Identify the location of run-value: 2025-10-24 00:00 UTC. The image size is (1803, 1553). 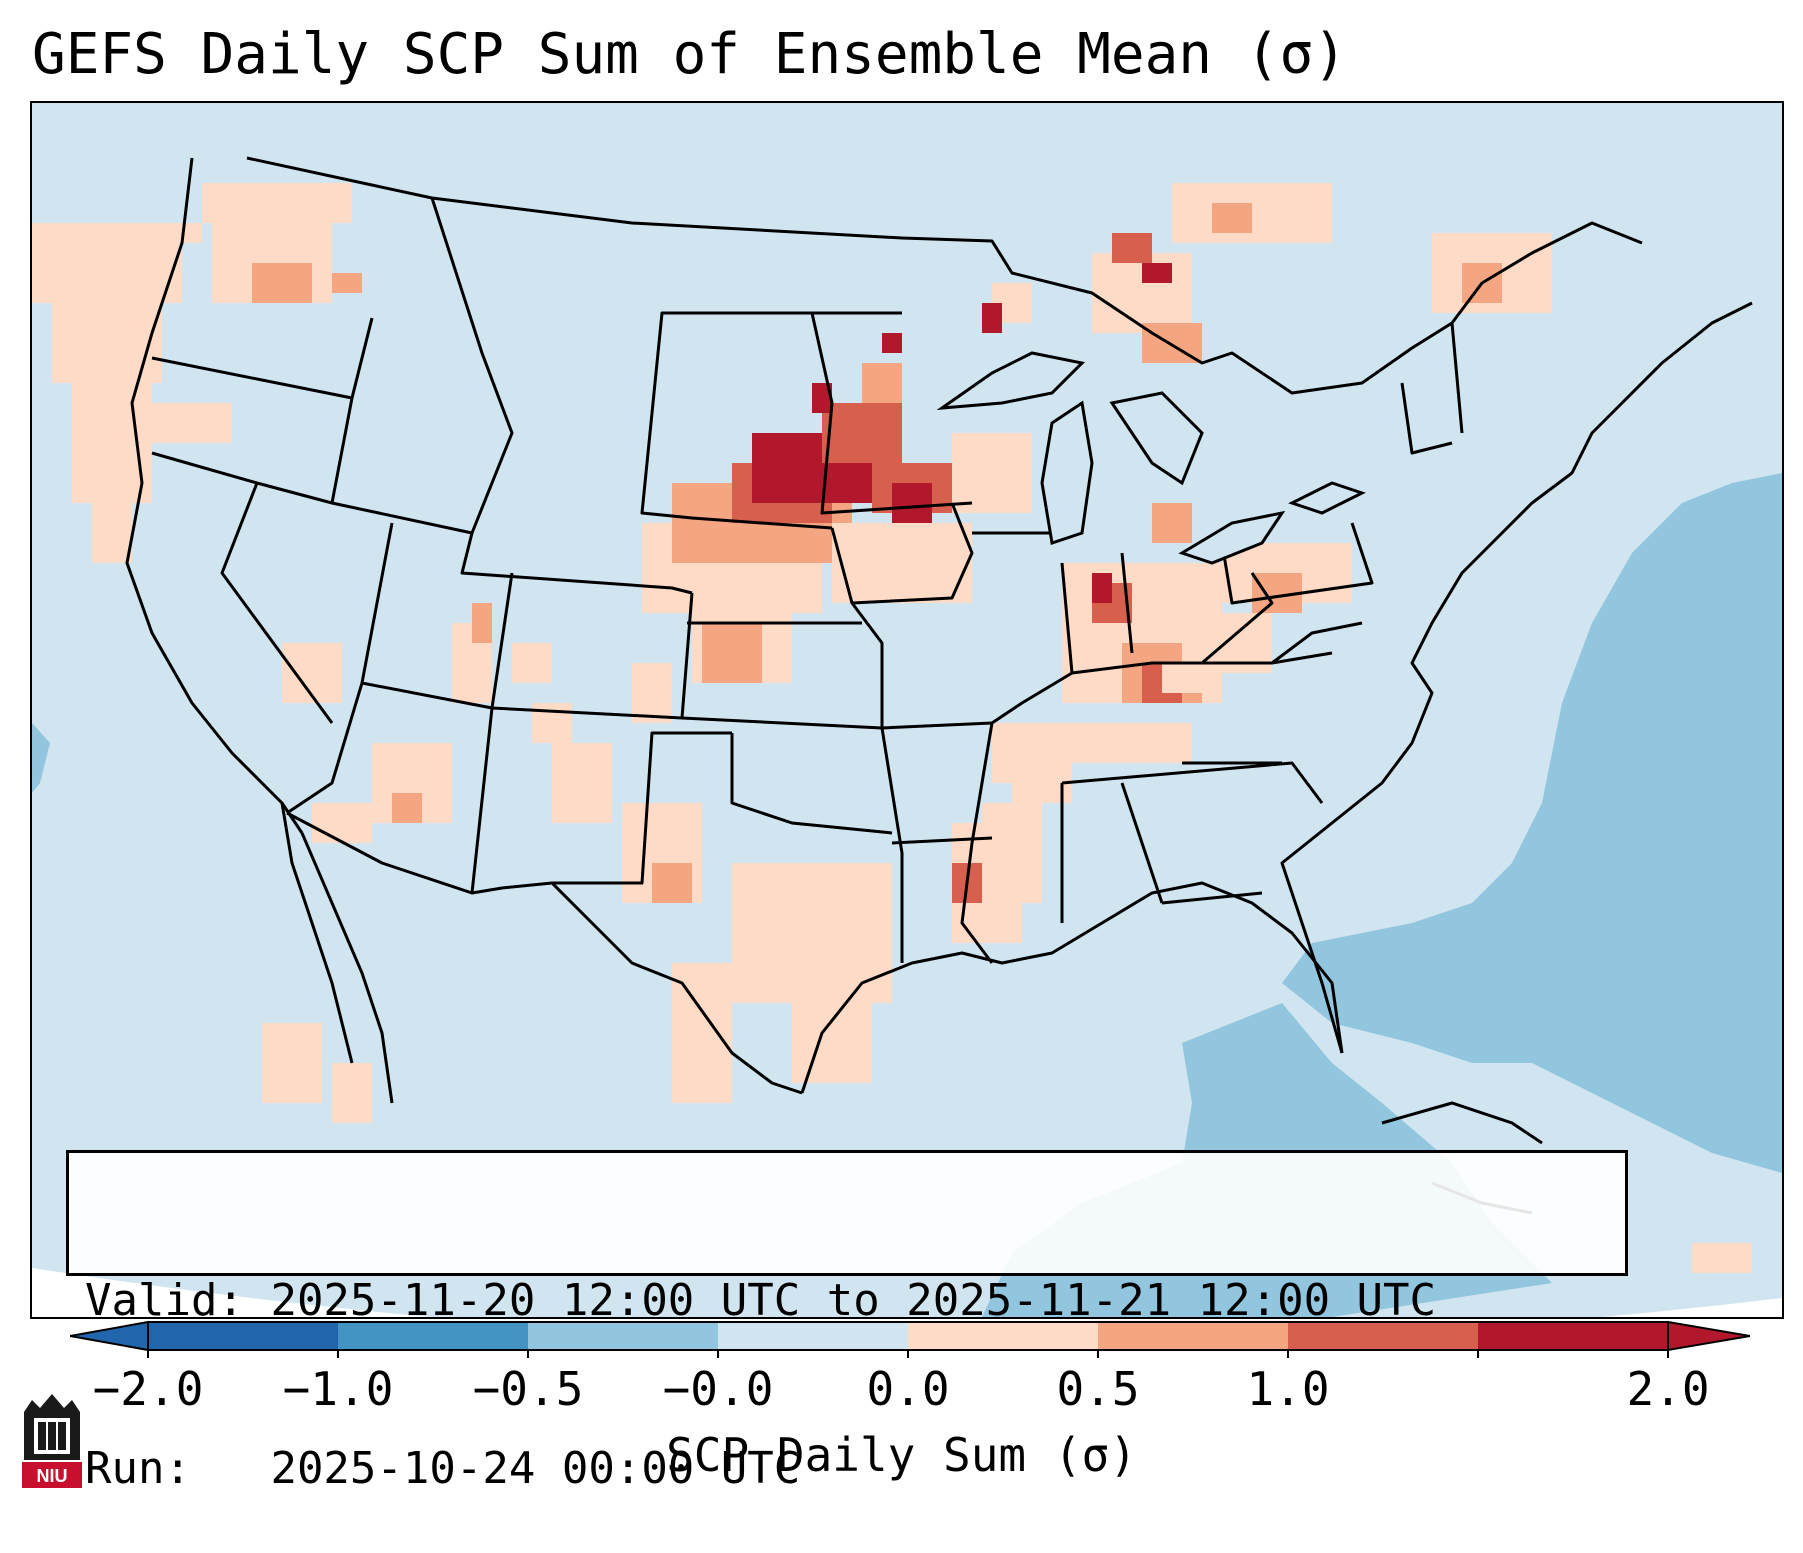
(535, 1468).